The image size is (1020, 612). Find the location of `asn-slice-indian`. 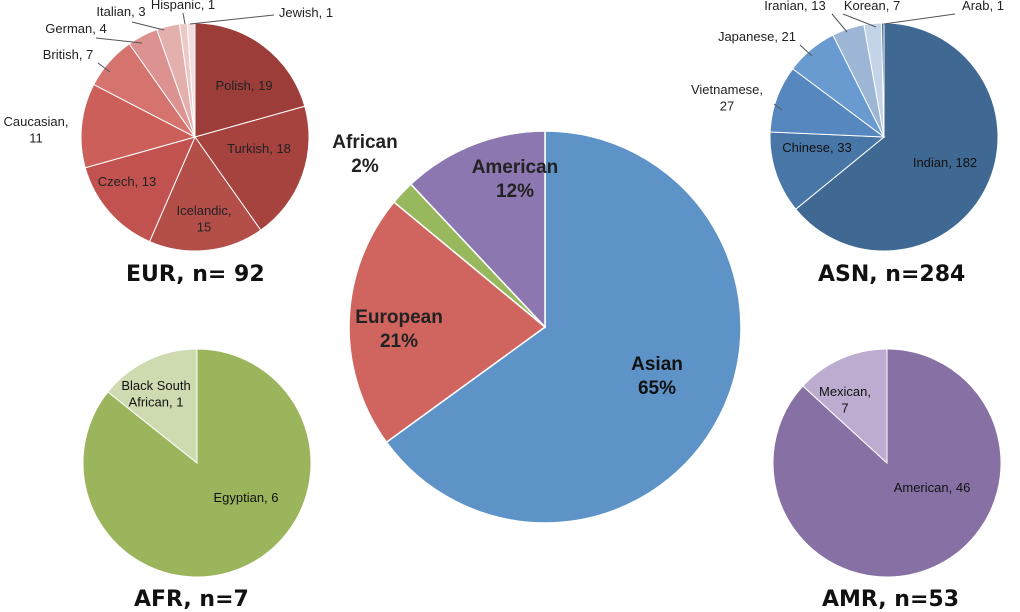

asn-slice-indian is located at coordinates (897, 137).